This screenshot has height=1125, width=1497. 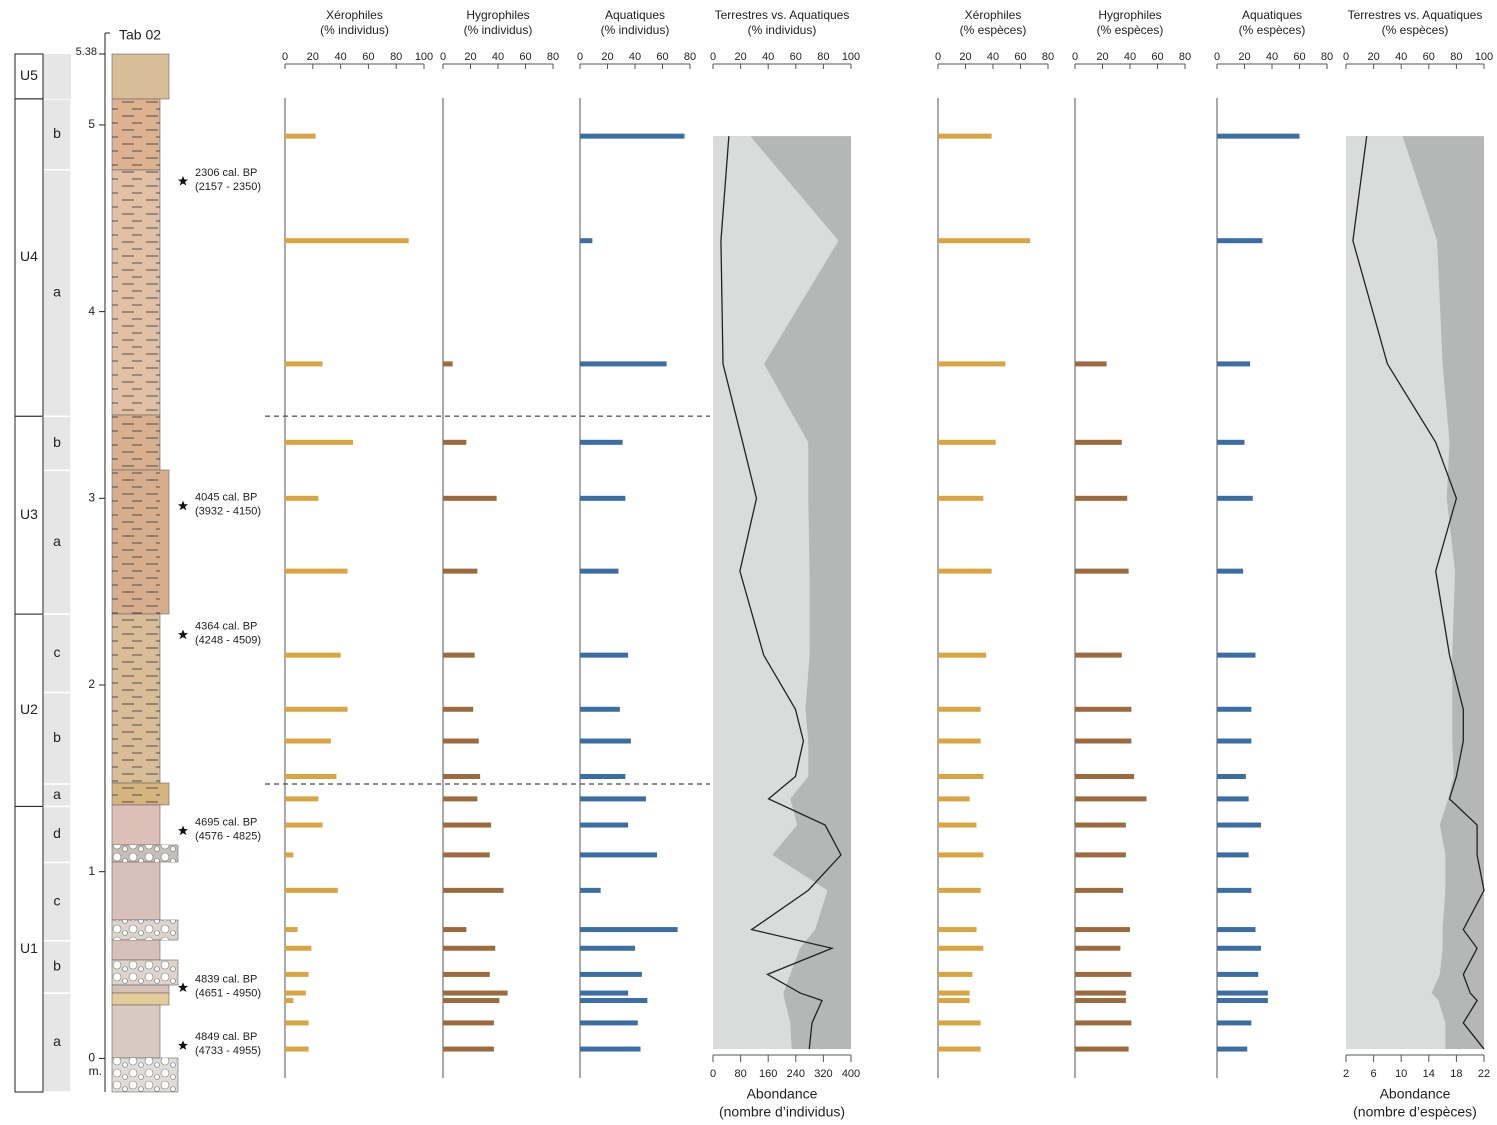 What do you see at coordinates (782, 15) in the screenshot?
I see `panel-title: Terrestres vs. Aquatiques` at bounding box center [782, 15].